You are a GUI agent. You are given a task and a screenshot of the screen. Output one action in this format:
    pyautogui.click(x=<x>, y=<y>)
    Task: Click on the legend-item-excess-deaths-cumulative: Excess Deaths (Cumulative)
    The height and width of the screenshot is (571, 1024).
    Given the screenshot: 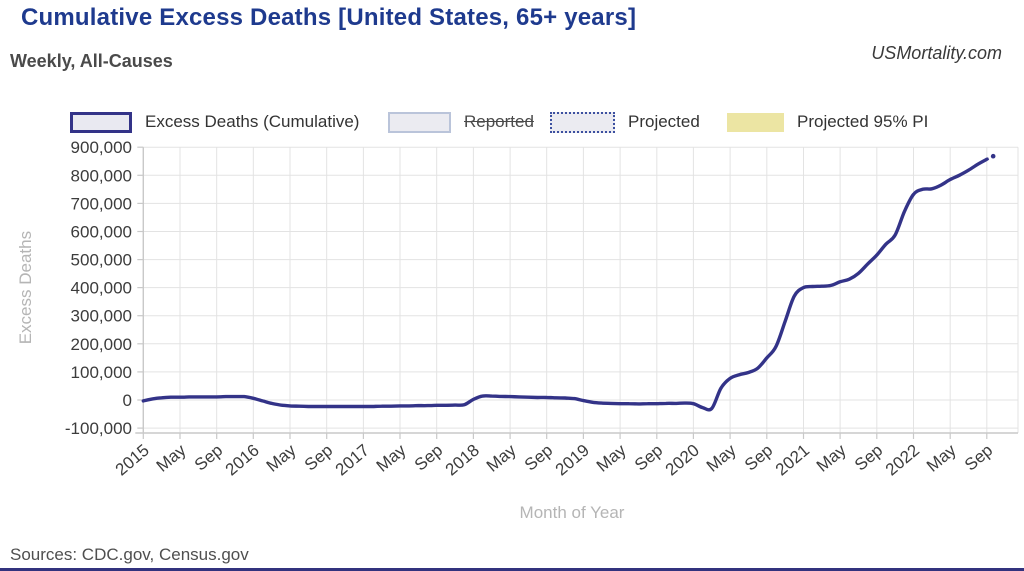 What is the action you would take?
    pyautogui.click(x=214, y=122)
    